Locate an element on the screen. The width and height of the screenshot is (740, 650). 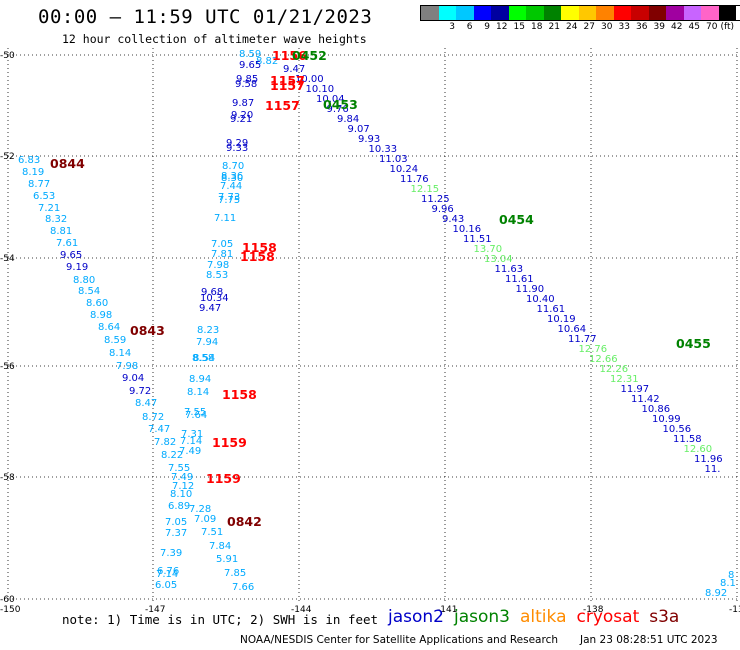
legend-label: 27 is located at coordinates (589, 27).